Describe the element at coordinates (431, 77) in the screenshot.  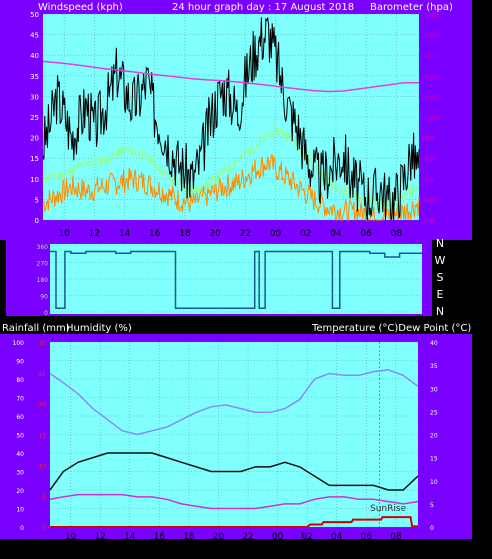
I see `barometer-y-tick-label: 1010` at that location.